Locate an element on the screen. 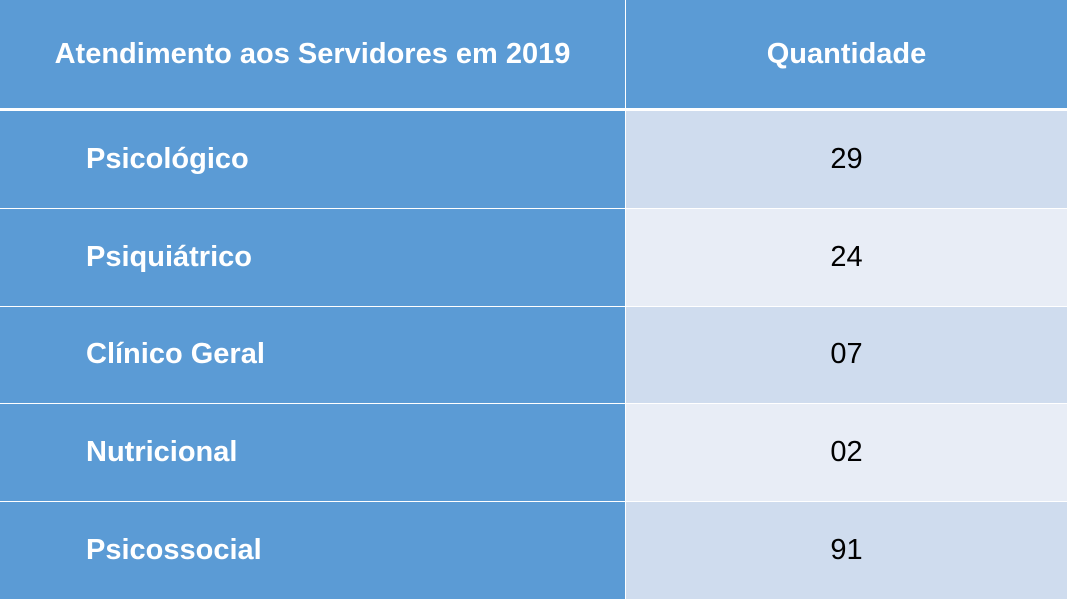  row-label-clinico-geral: Clínico Geral is located at coordinates (313, 355).